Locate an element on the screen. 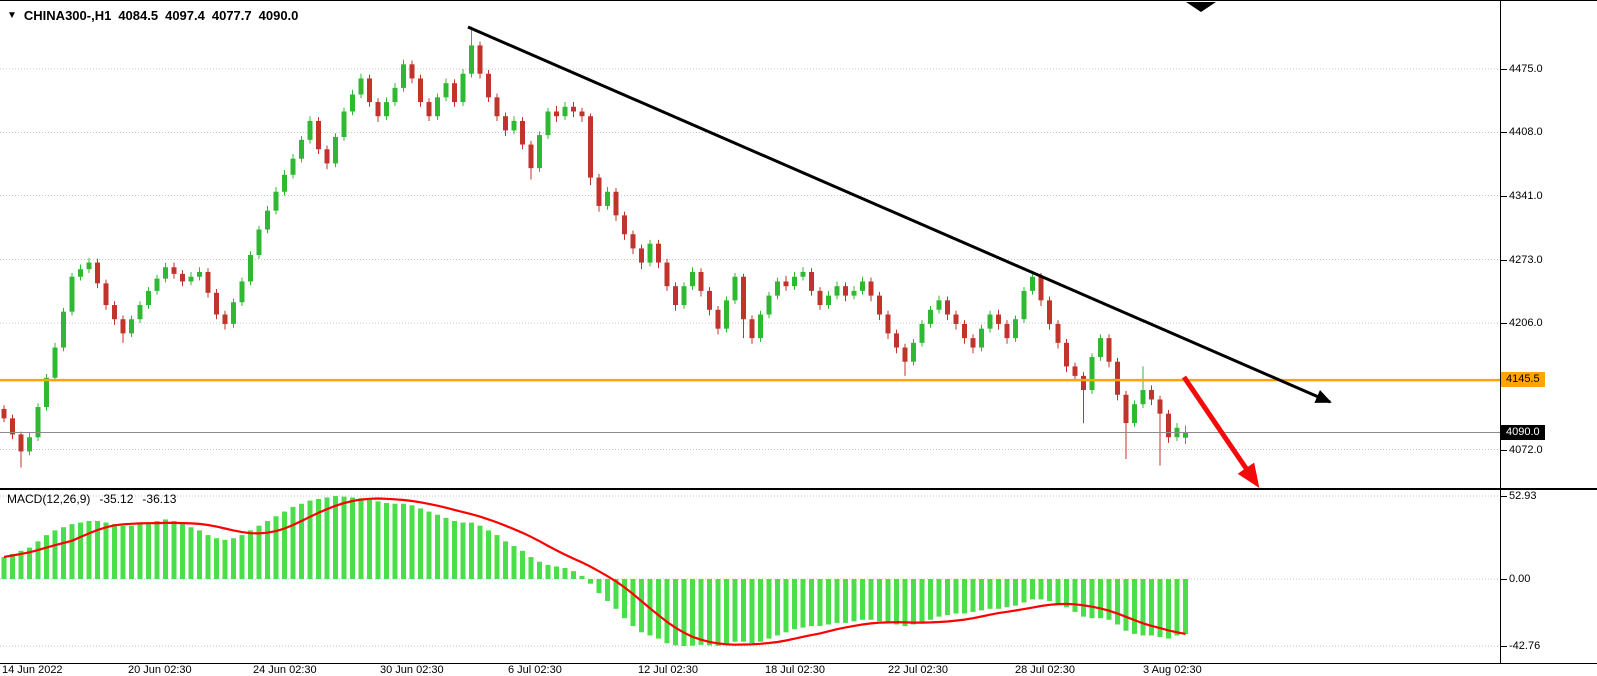 This screenshot has height=676, width=1597. macd-tick-label: 0.00 is located at coordinates (1515, 579).